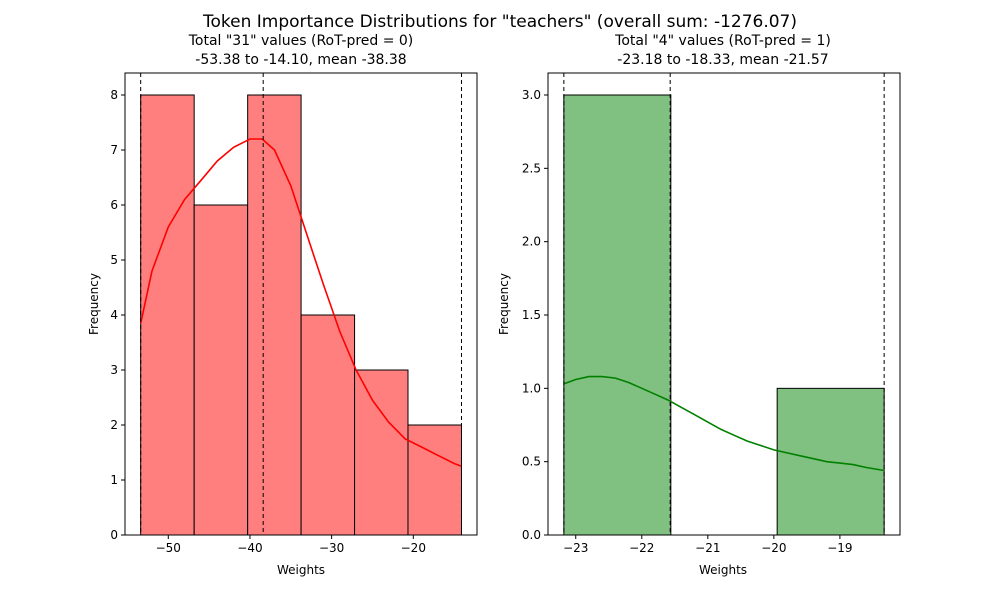  I want to click on y-tick-label: 3, so click(114, 370).